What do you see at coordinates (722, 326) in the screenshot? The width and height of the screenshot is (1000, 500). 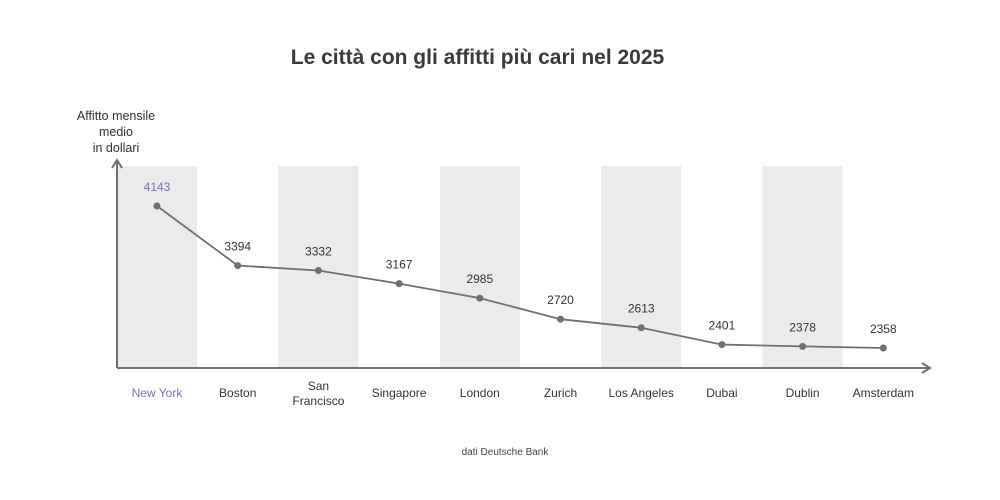 I see `data-label: 2401` at bounding box center [722, 326].